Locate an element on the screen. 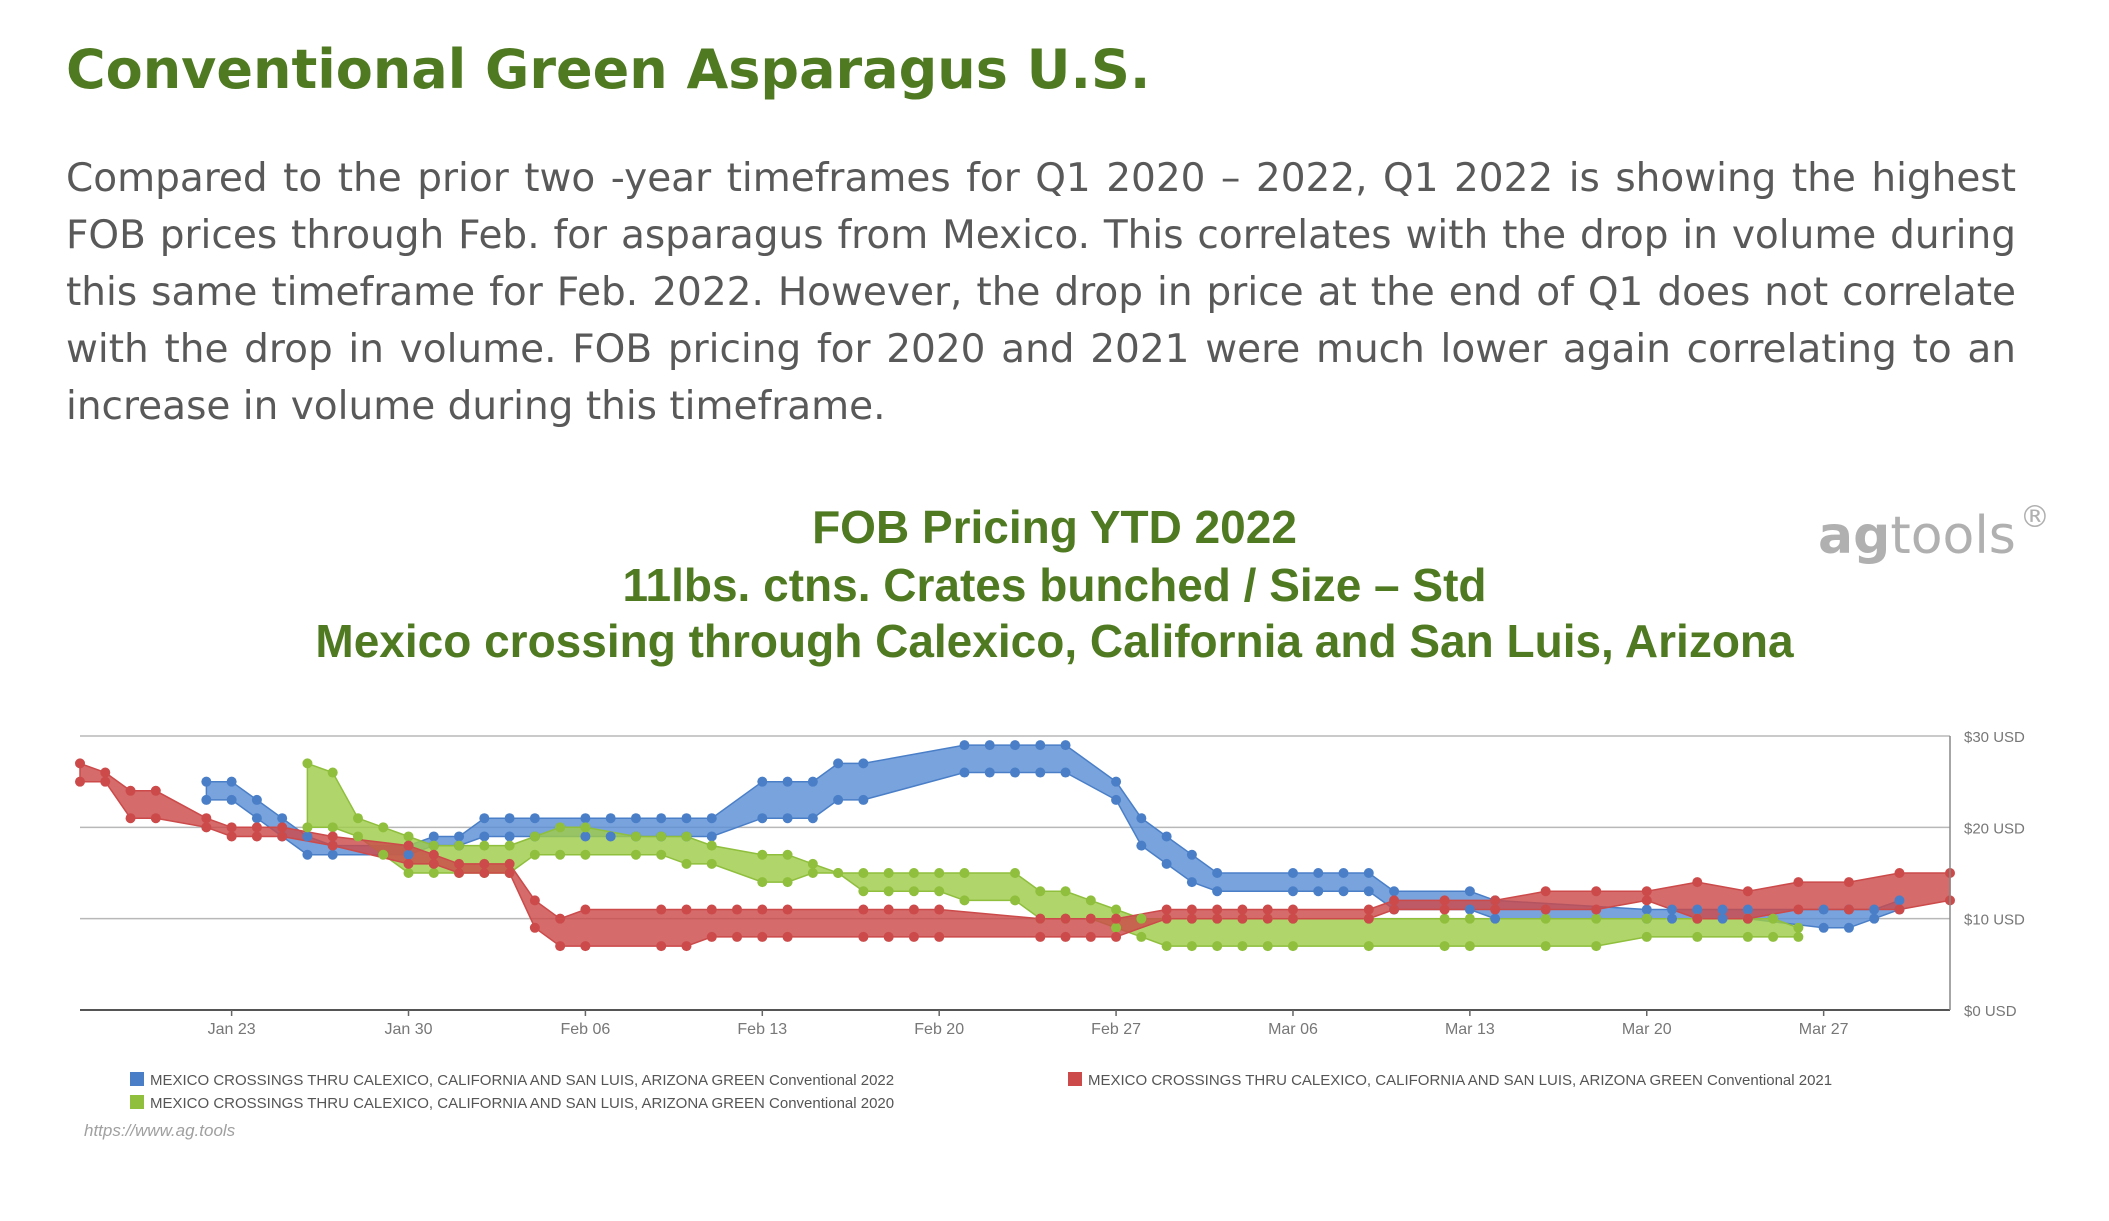 The image size is (2109, 1221). y-tick-label: $30 USD is located at coordinates (1994, 737).